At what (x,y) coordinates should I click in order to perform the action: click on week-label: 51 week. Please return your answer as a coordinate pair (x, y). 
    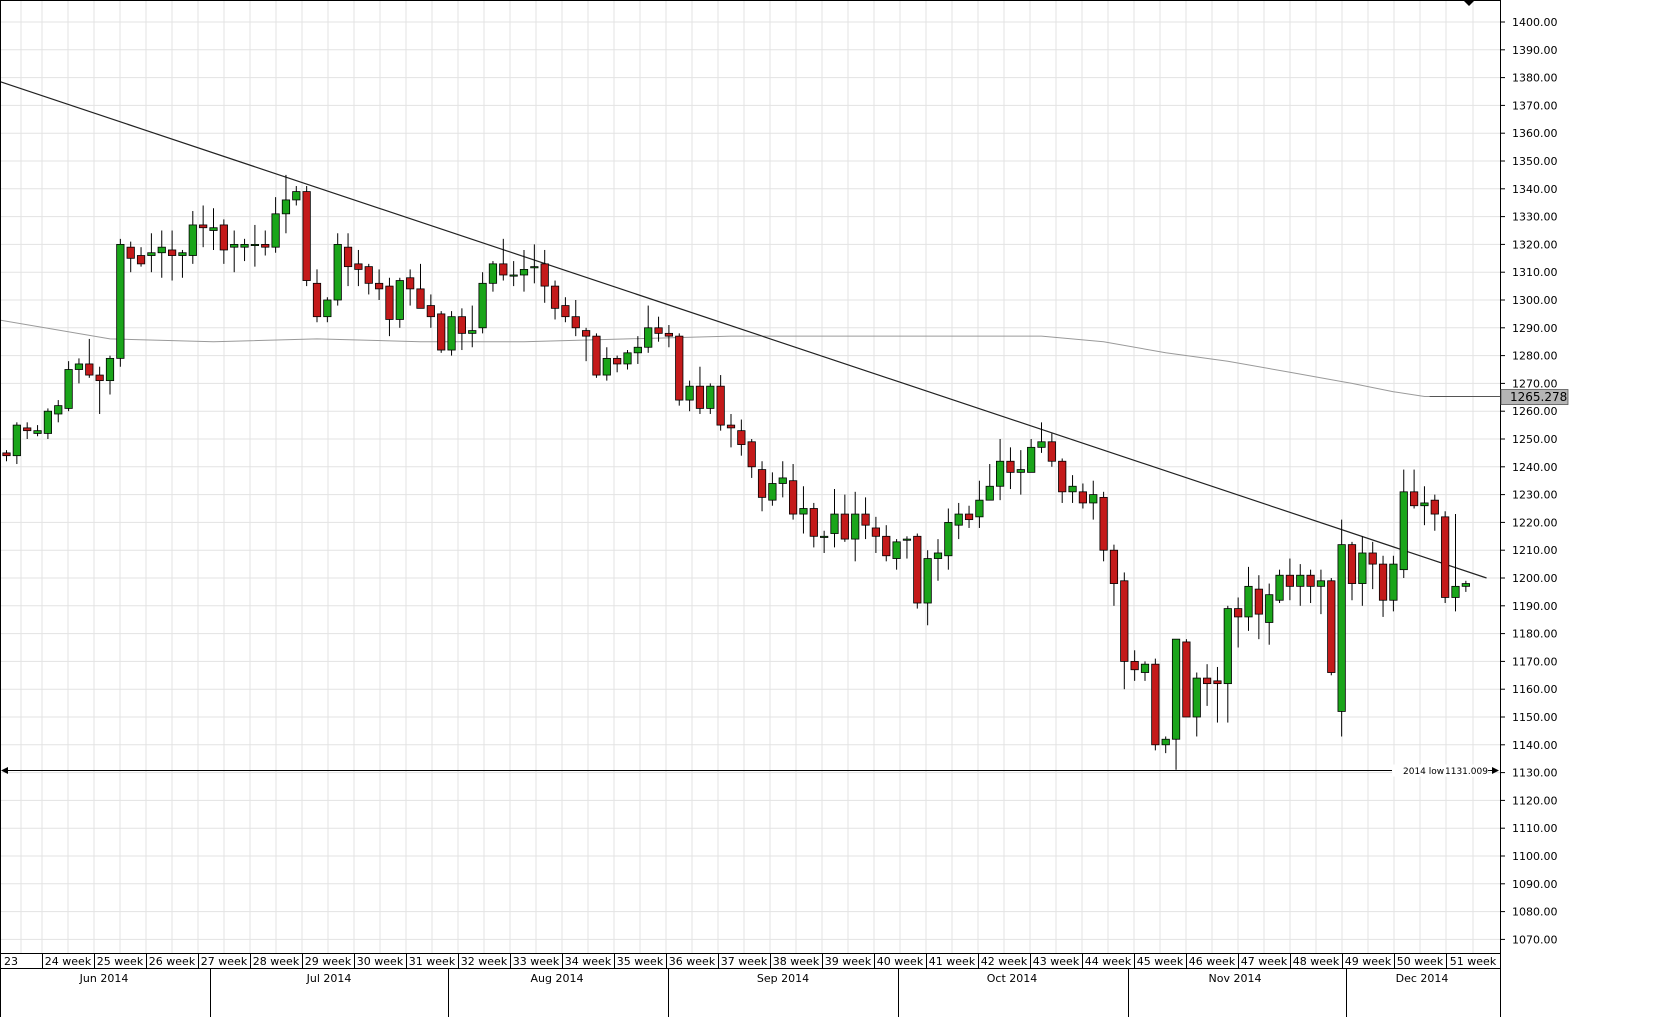
    Looking at the image, I should click on (1473, 961).